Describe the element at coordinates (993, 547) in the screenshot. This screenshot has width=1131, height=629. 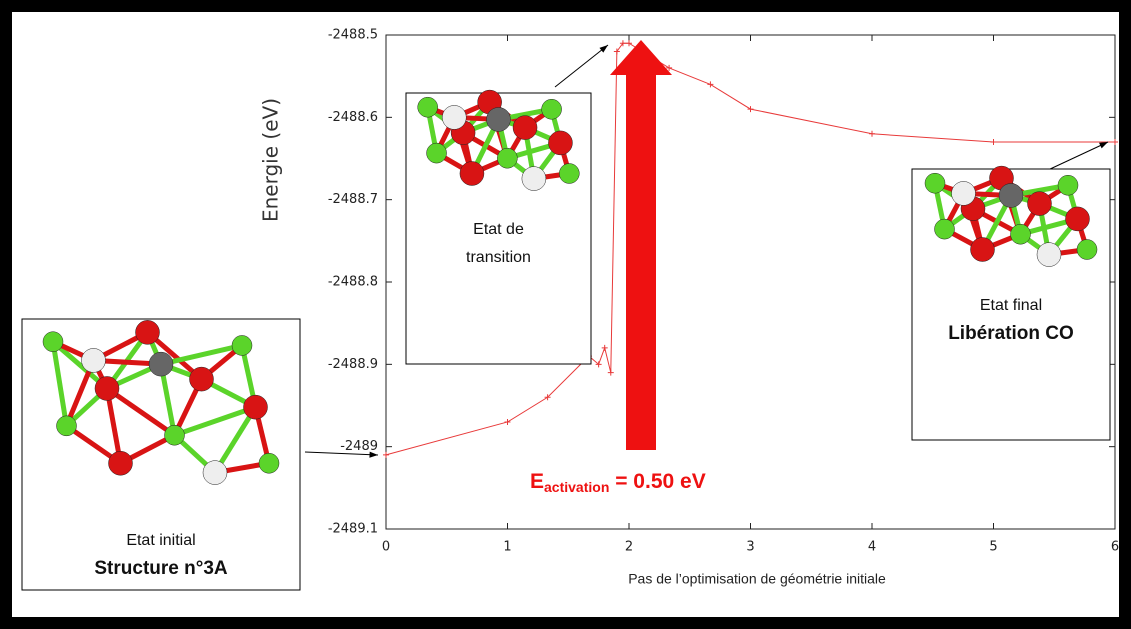
I see `x-tick-label: 5` at that location.